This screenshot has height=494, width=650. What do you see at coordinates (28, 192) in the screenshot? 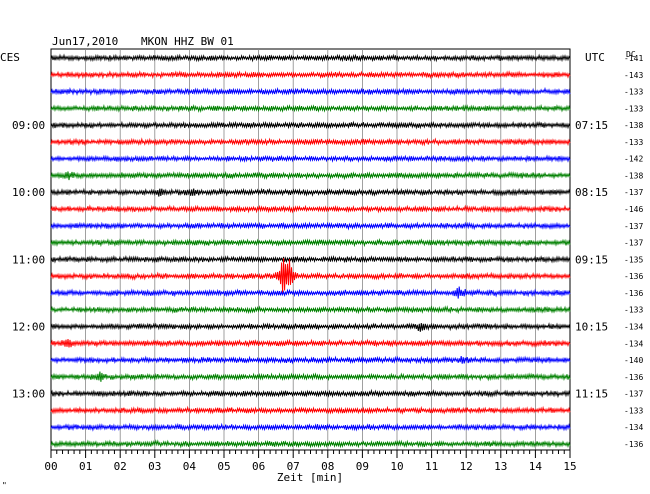
I see `left-time-label: 10:00` at bounding box center [28, 192].